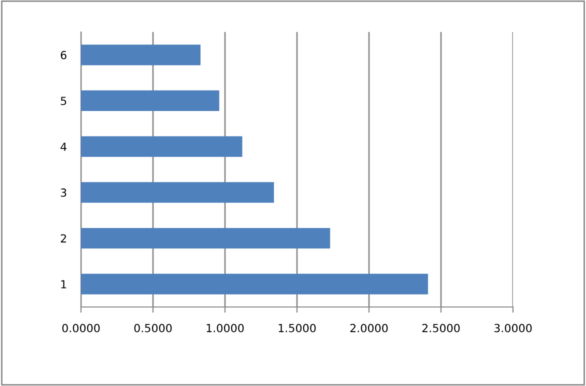 The image size is (586, 386). What do you see at coordinates (63, 146) in the screenshot?
I see `y-tick-label: 4` at bounding box center [63, 146].